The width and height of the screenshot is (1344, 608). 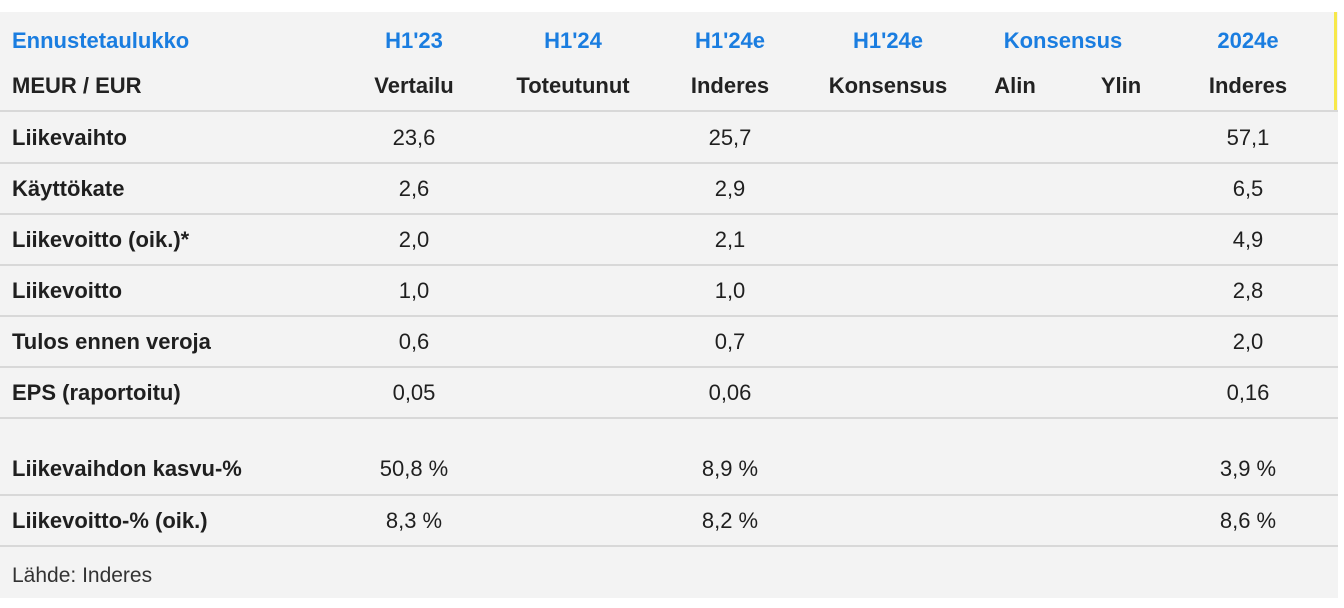 I want to click on col-inderes: Inderes, so click(x=730, y=85).